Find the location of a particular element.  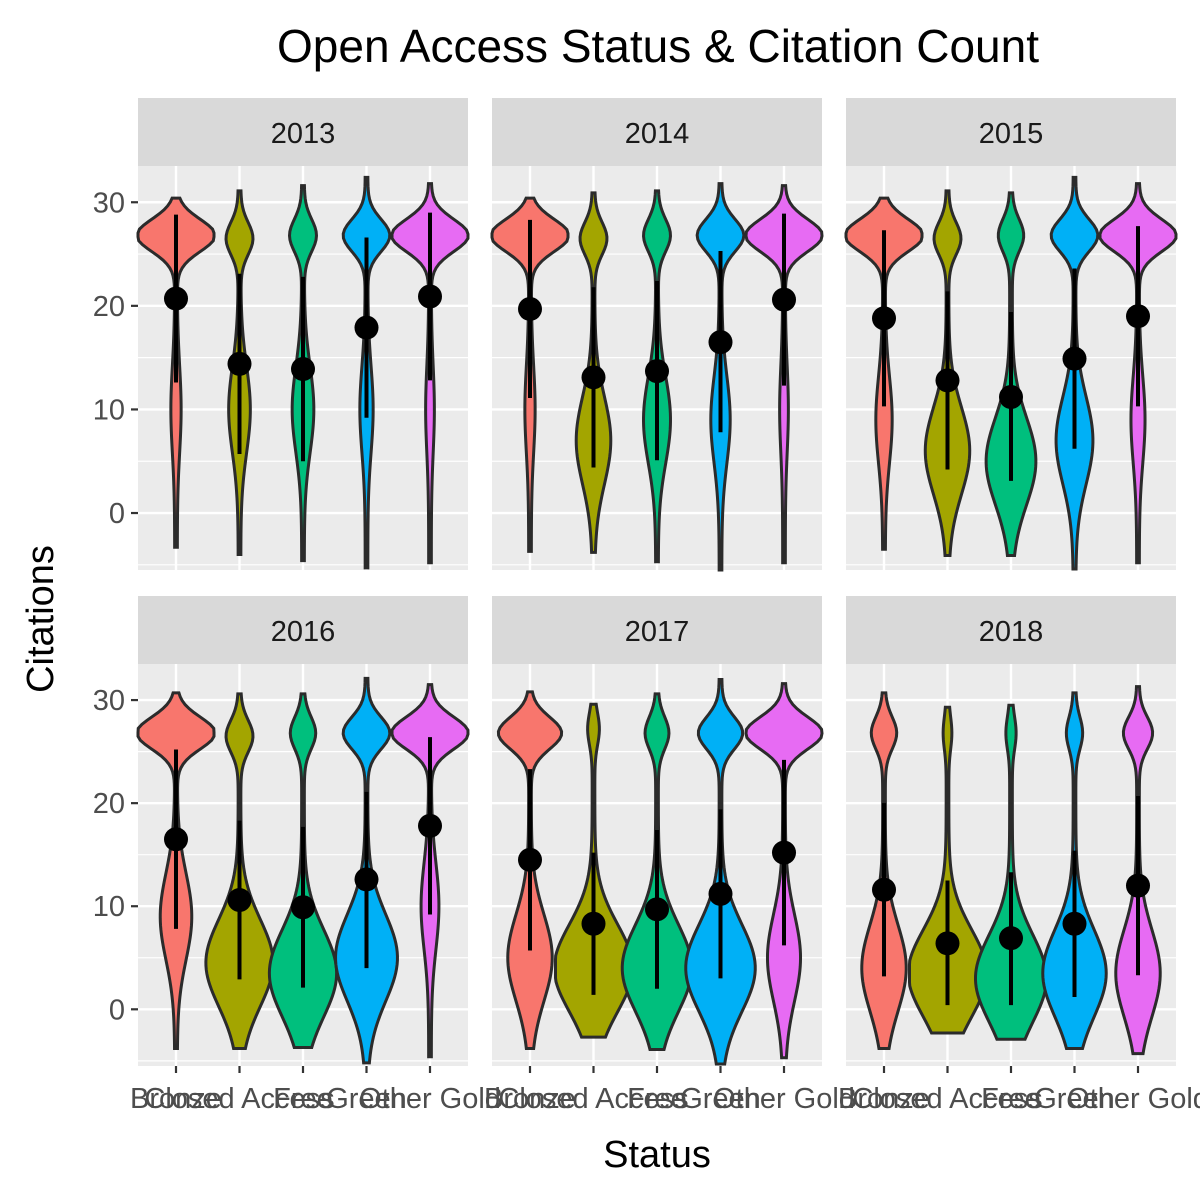

violin-free is located at coordinates (1011, 872).